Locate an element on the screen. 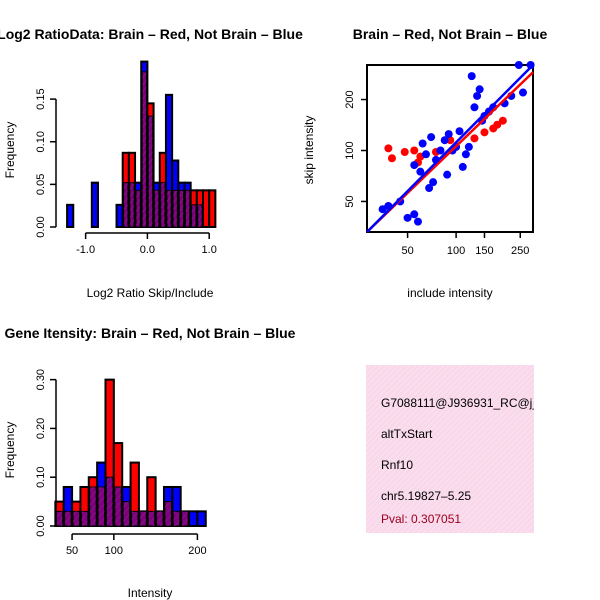  x-tick-label: 0.0 is located at coordinates (147, 250).